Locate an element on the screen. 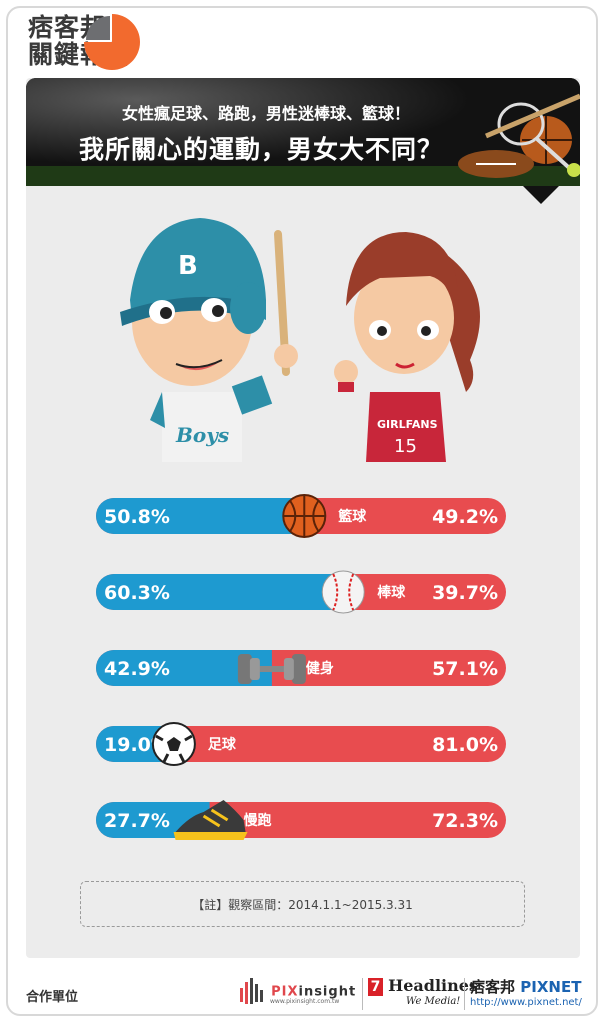 This screenshot has height=1024, width=606. pixnet-en-name: PIXNET is located at coordinates (551, 987).